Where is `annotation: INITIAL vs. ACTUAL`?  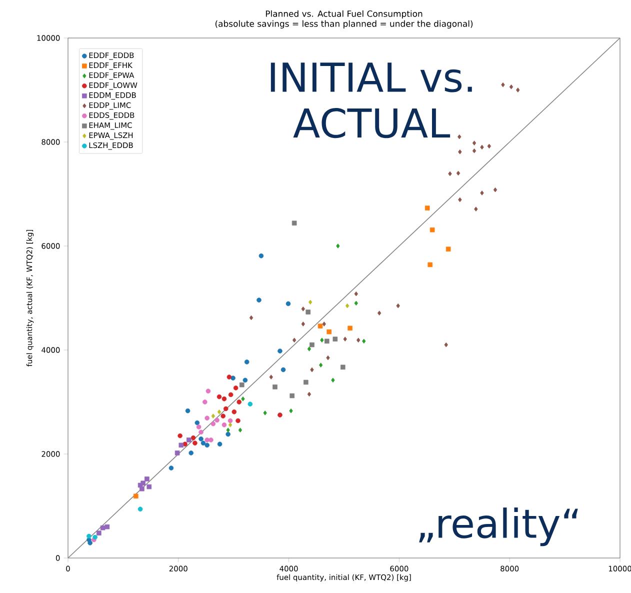
annotation: INITIAL vs. ACTUAL is located at coordinates (371, 100).